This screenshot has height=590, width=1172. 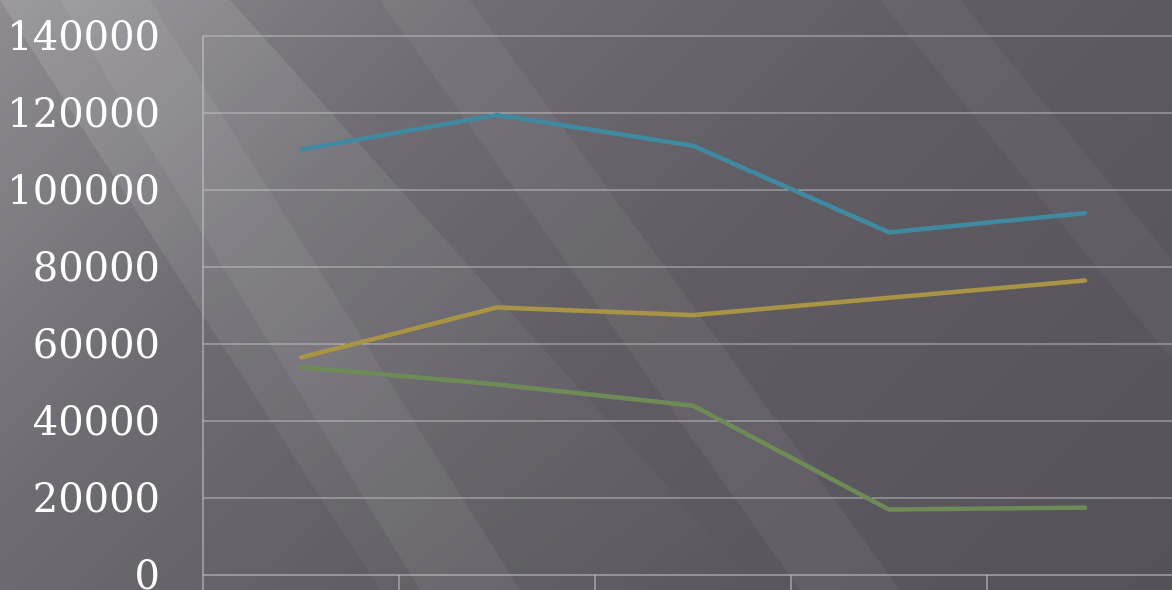 What do you see at coordinates (83, 37) in the screenshot?
I see `y-tick-label: 140000` at bounding box center [83, 37].